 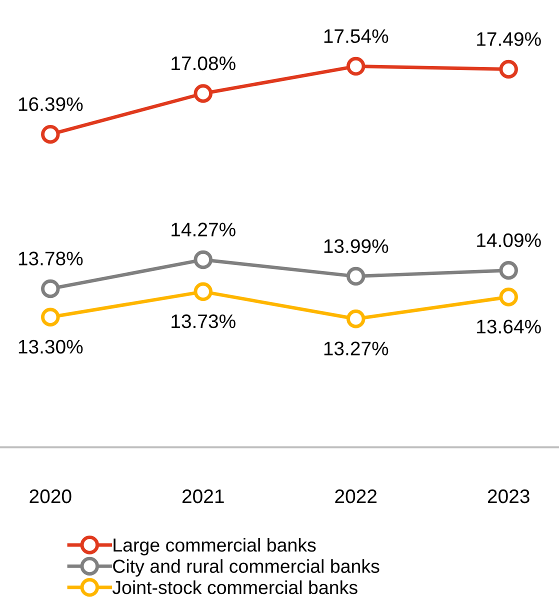 What do you see at coordinates (509, 240) in the screenshot?
I see `data-label: 14.09%` at bounding box center [509, 240].